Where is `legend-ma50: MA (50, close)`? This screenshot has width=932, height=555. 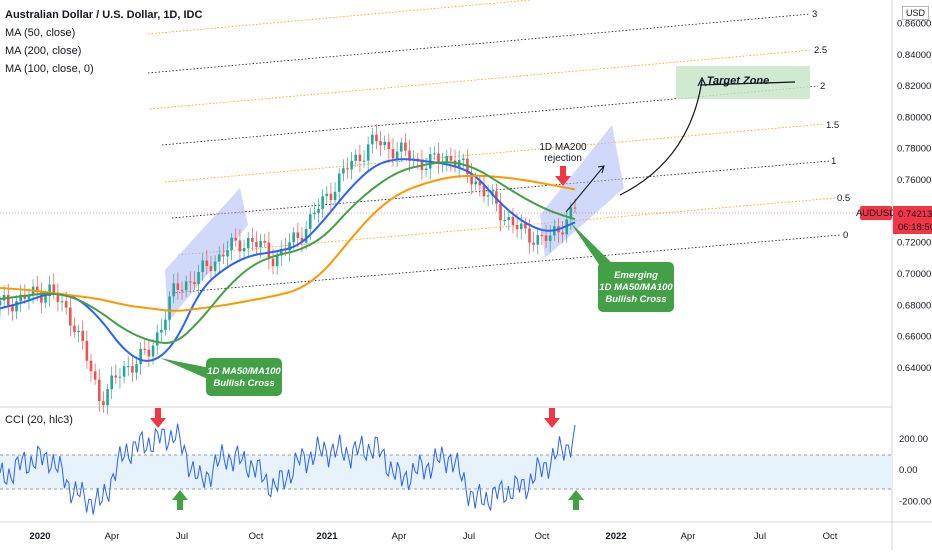
legend-ma50: MA (50, close) is located at coordinates (40, 33).